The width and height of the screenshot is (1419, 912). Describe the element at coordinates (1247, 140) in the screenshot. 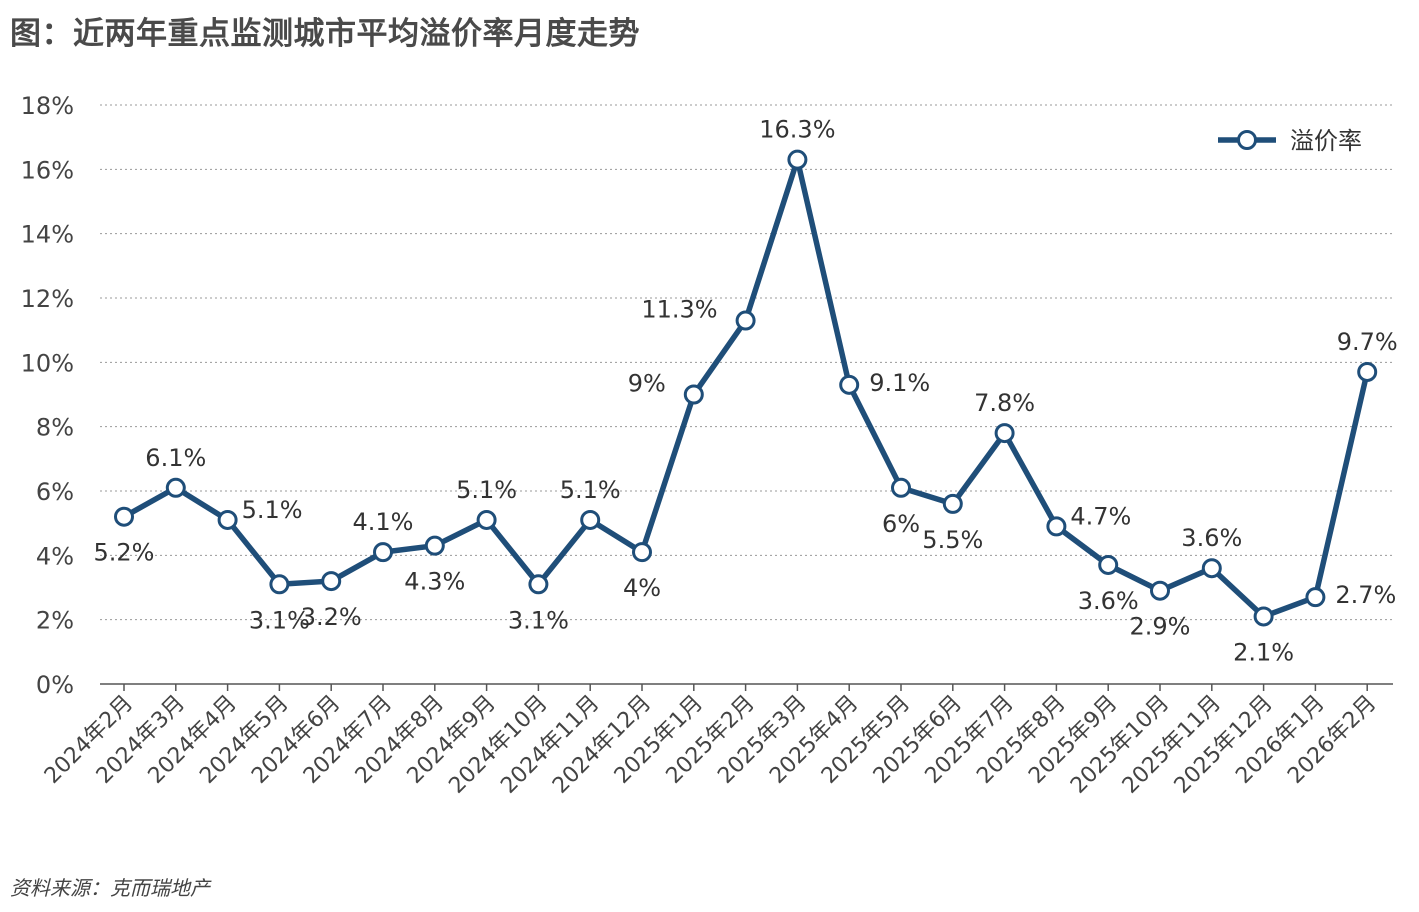

I see `legend-marker-icon` at that location.